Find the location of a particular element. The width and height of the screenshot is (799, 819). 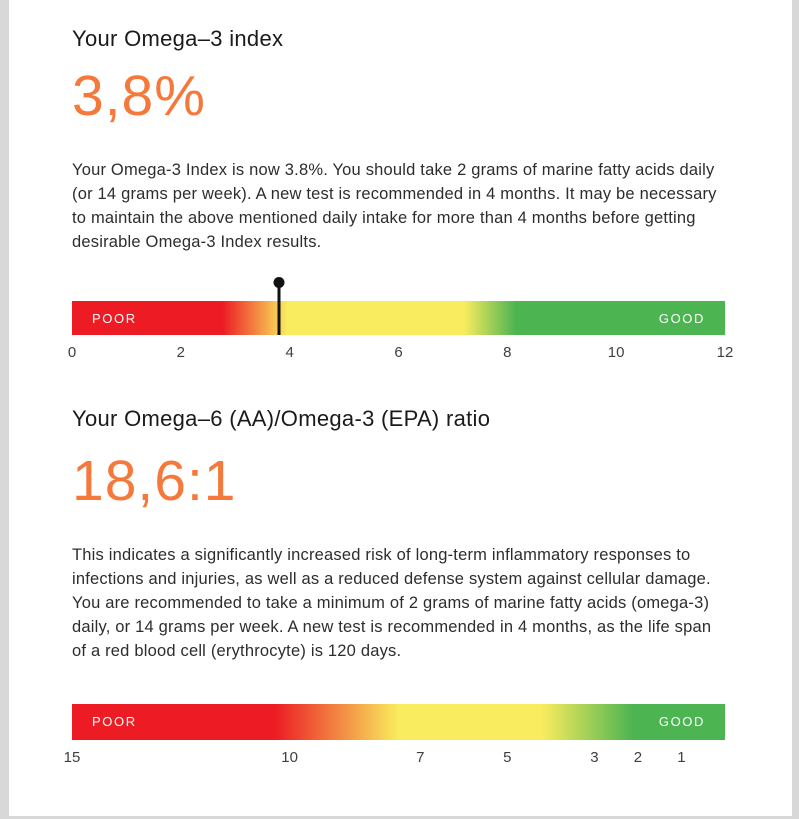

gauge-marker-pin is located at coordinates (279, 306).